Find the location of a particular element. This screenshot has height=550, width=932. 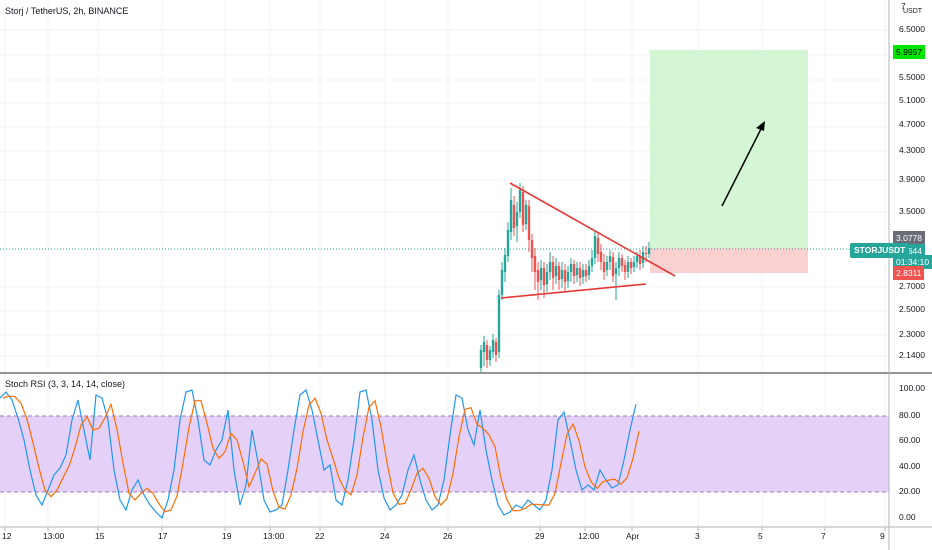

candlesticks is located at coordinates (565, 277).